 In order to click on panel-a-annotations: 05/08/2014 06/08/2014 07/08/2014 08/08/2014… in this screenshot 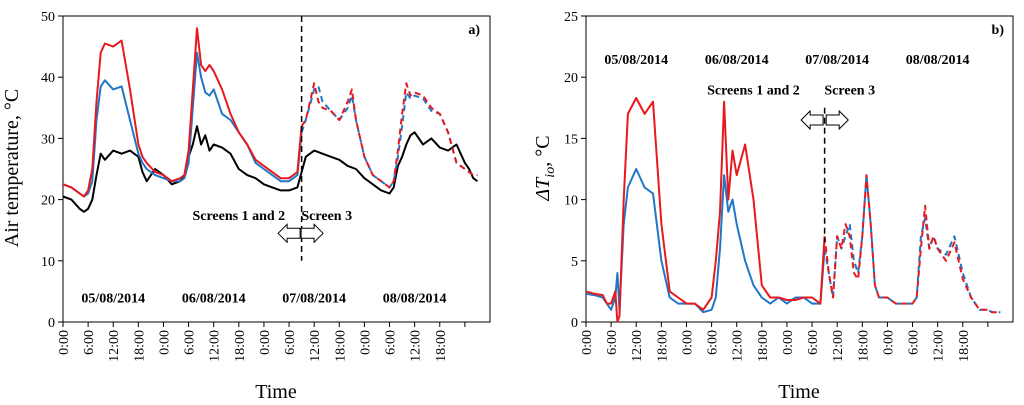, I will do `click(263, 258)`.